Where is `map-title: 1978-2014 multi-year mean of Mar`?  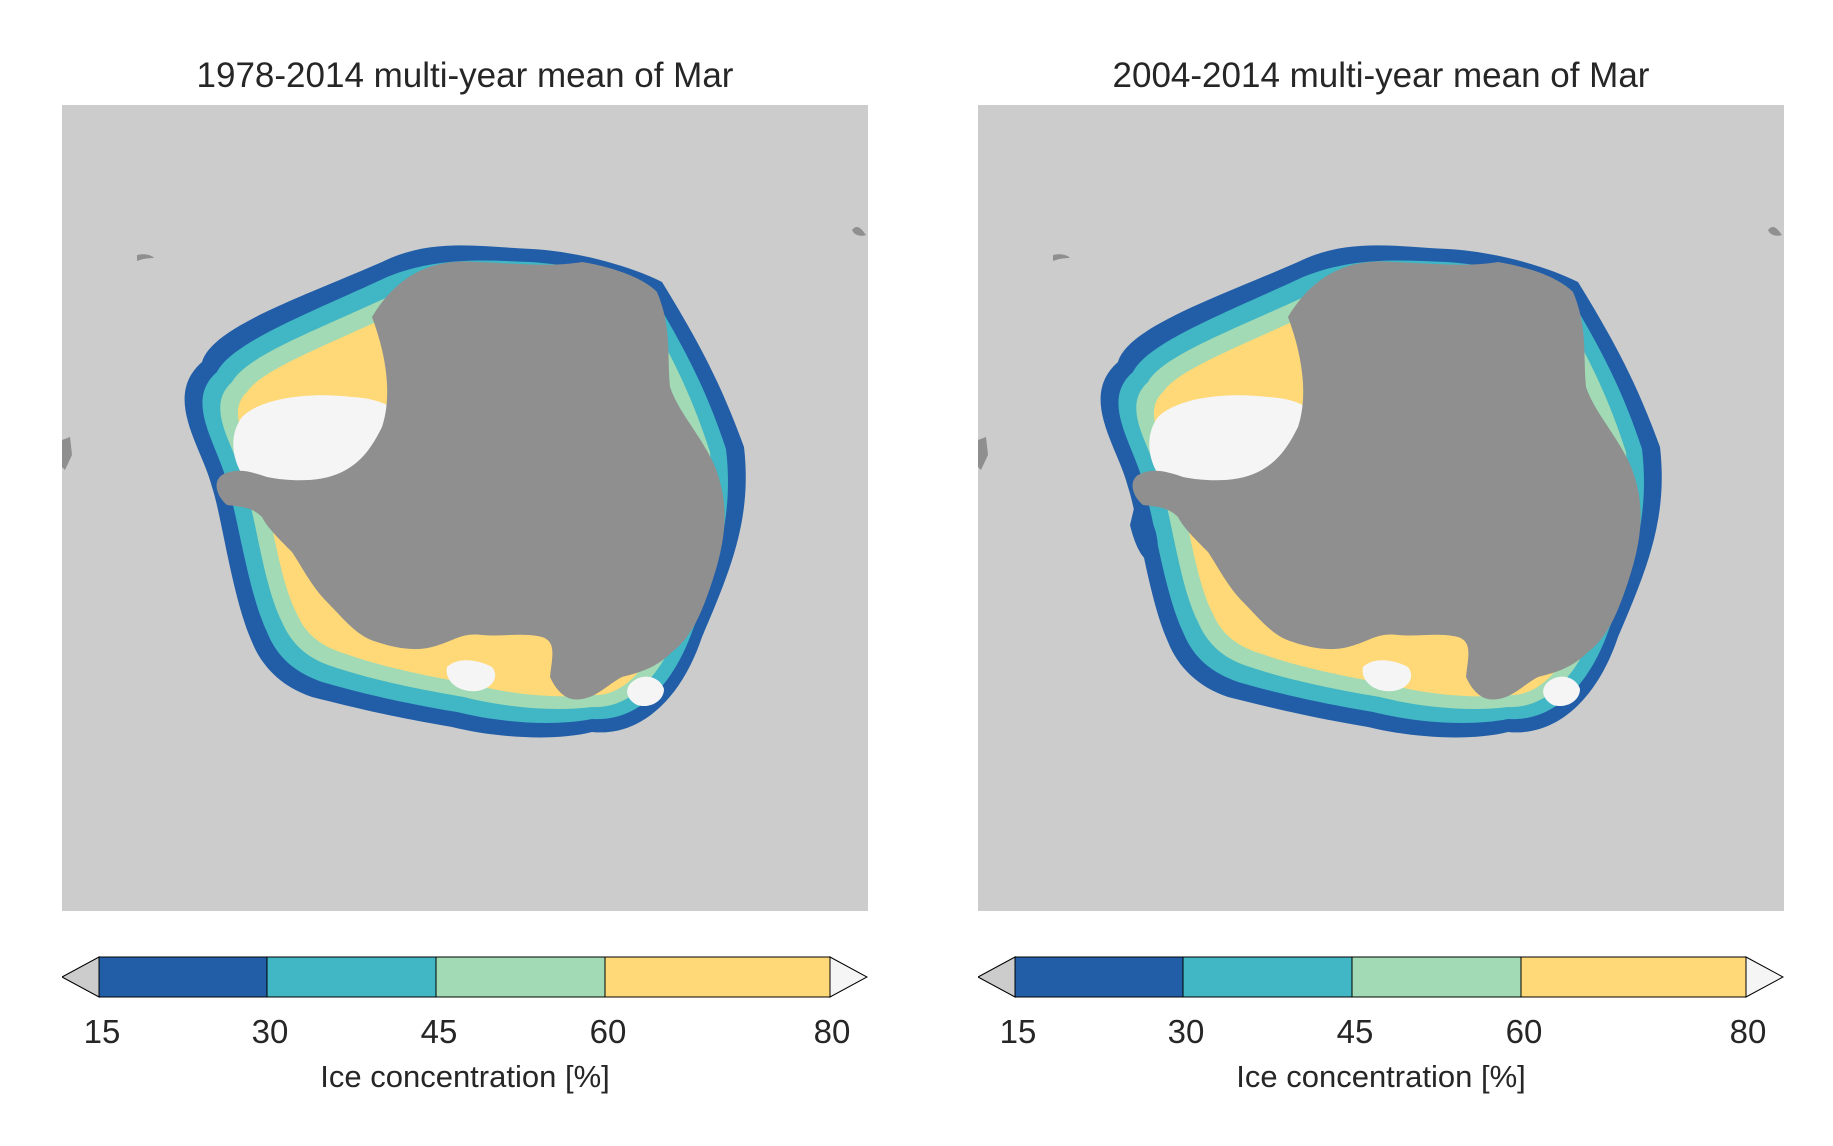 map-title: 1978-2014 multi-year mean of Mar is located at coordinates (465, 75).